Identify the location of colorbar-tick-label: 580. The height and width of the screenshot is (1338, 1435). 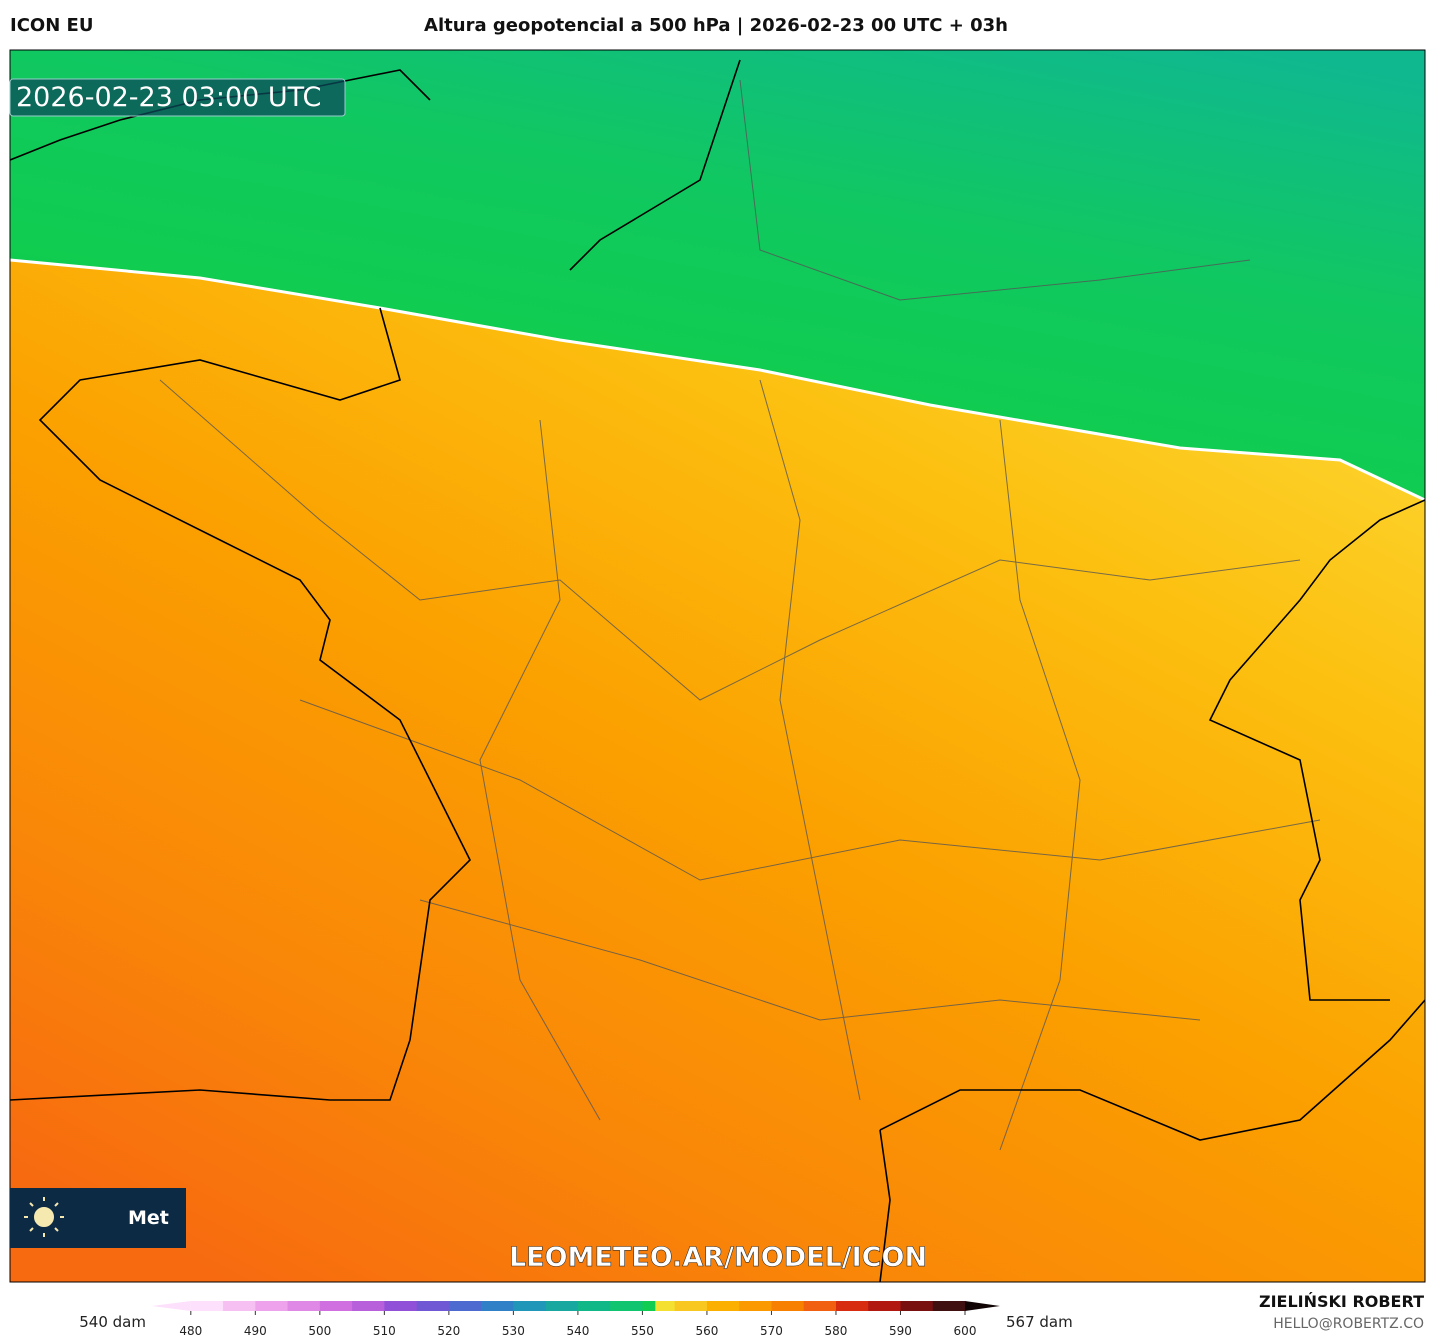
(836, 1331).